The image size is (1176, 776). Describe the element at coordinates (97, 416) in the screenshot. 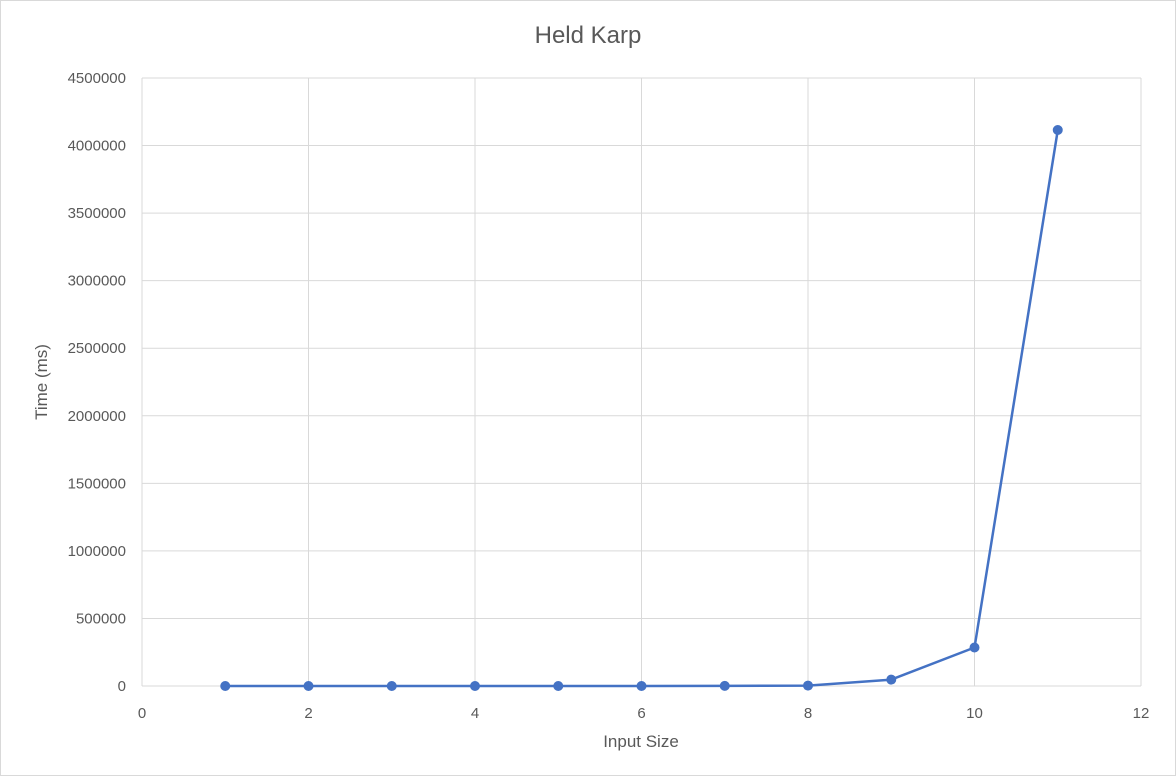

I see `y-tick-label: 2000000` at that location.